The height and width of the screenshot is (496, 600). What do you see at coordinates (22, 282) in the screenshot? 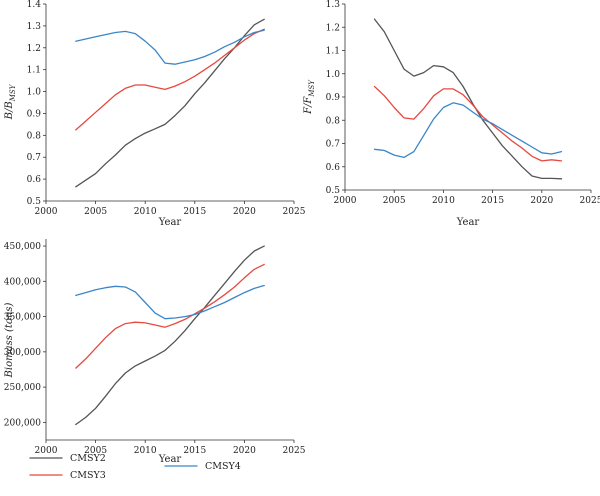
I see `y-tick-label: 400,000` at bounding box center [22, 282].